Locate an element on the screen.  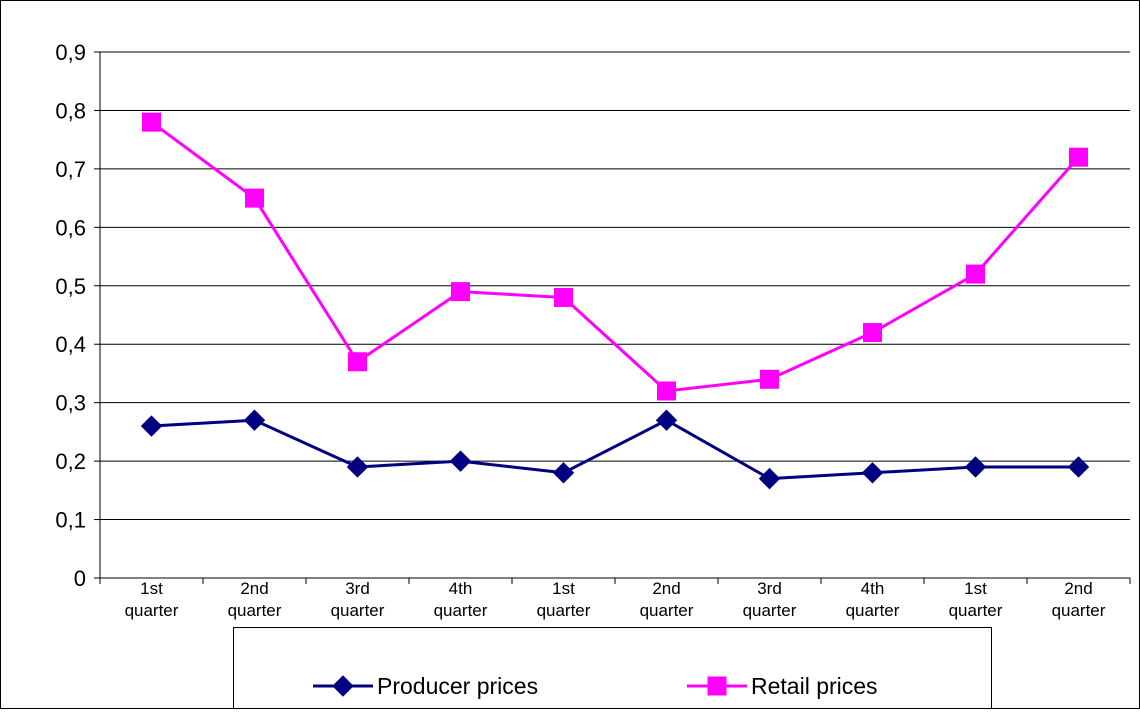
y-tick-label: 0,1 is located at coordinates (70, 520).